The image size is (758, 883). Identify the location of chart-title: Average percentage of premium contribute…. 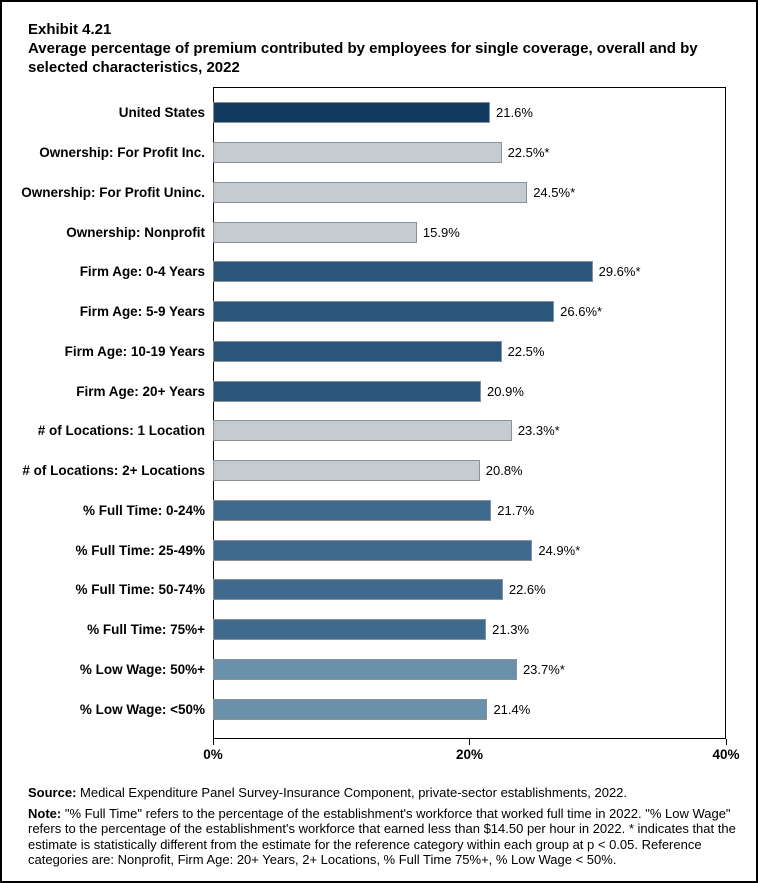
(363, 58).